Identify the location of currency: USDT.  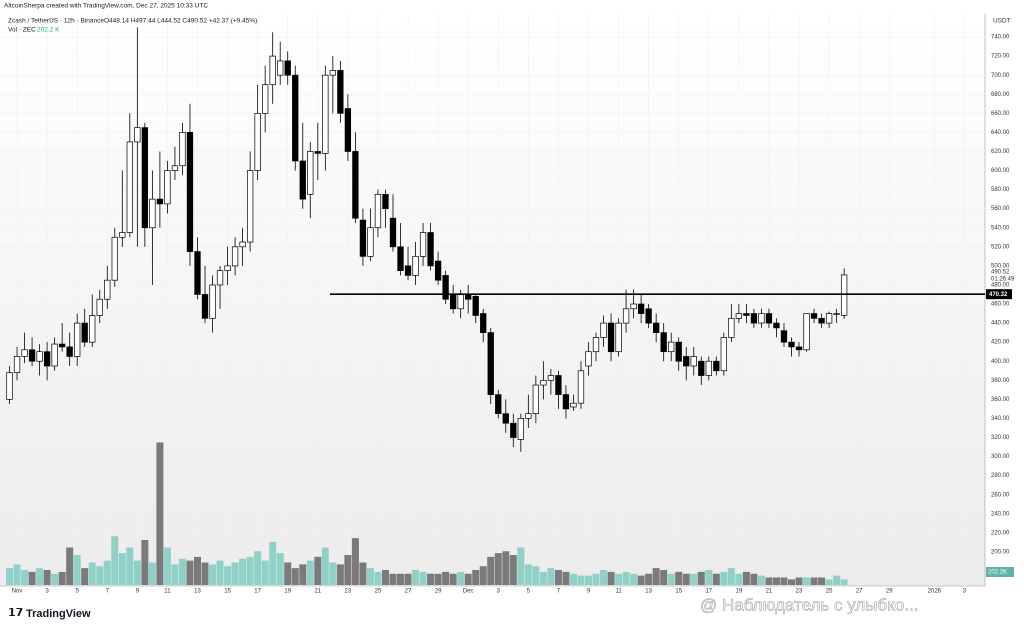
(1002, 21).